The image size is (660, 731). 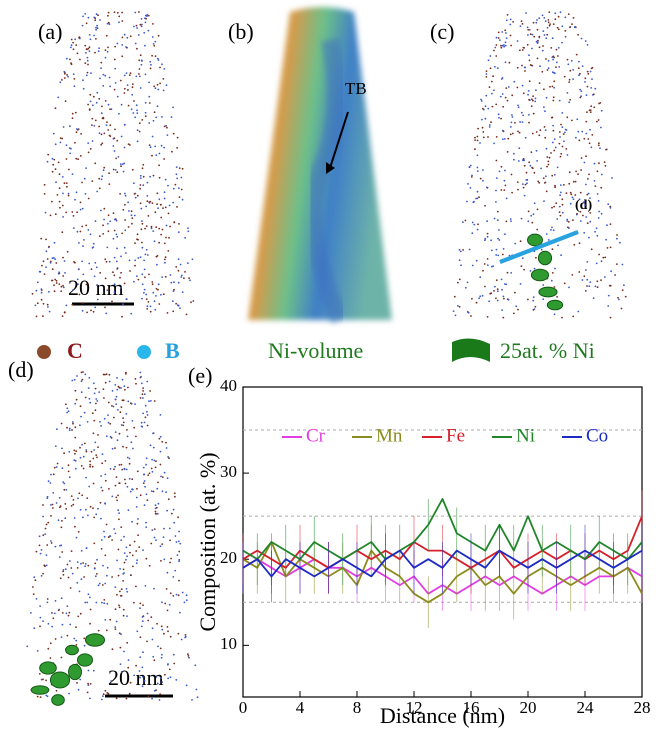 What do you see at coordinates (315, 350) in the screenshot?
I see `legend-text: Ni-volume` at bounding box center [315, 350].